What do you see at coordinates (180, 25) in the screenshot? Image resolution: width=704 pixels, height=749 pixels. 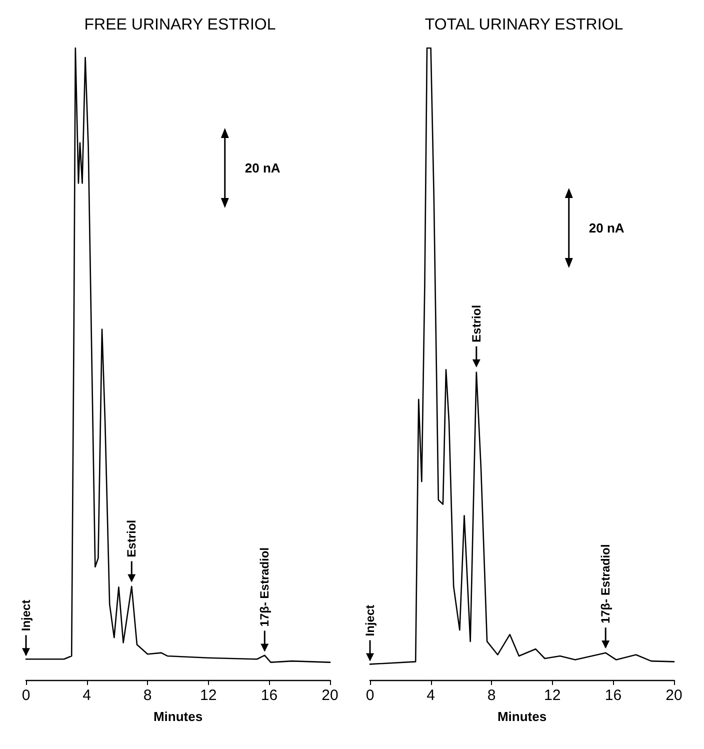 I see `chart-title: FREE URINARY ESTRIOL` at bounding box center [180, 25].